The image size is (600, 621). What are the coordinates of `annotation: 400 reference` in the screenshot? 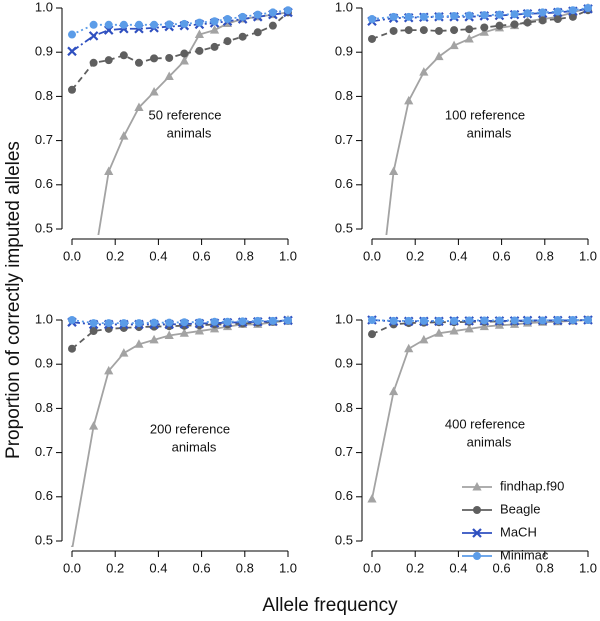 It's located at (485, 423).